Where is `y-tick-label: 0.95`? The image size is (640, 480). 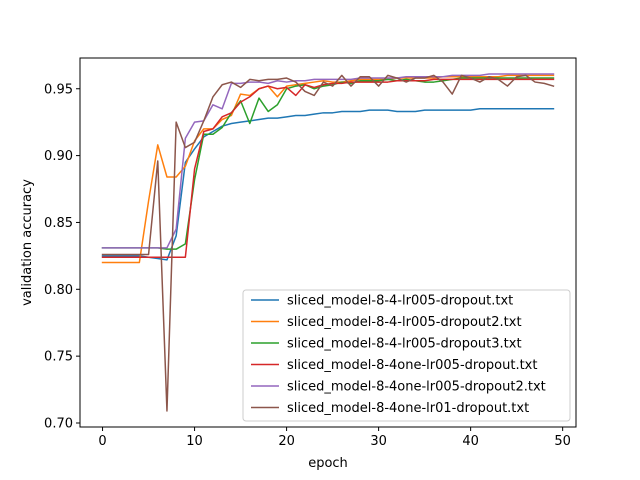
y-tick-label: 0.95 is located at coordinates (58, 89).